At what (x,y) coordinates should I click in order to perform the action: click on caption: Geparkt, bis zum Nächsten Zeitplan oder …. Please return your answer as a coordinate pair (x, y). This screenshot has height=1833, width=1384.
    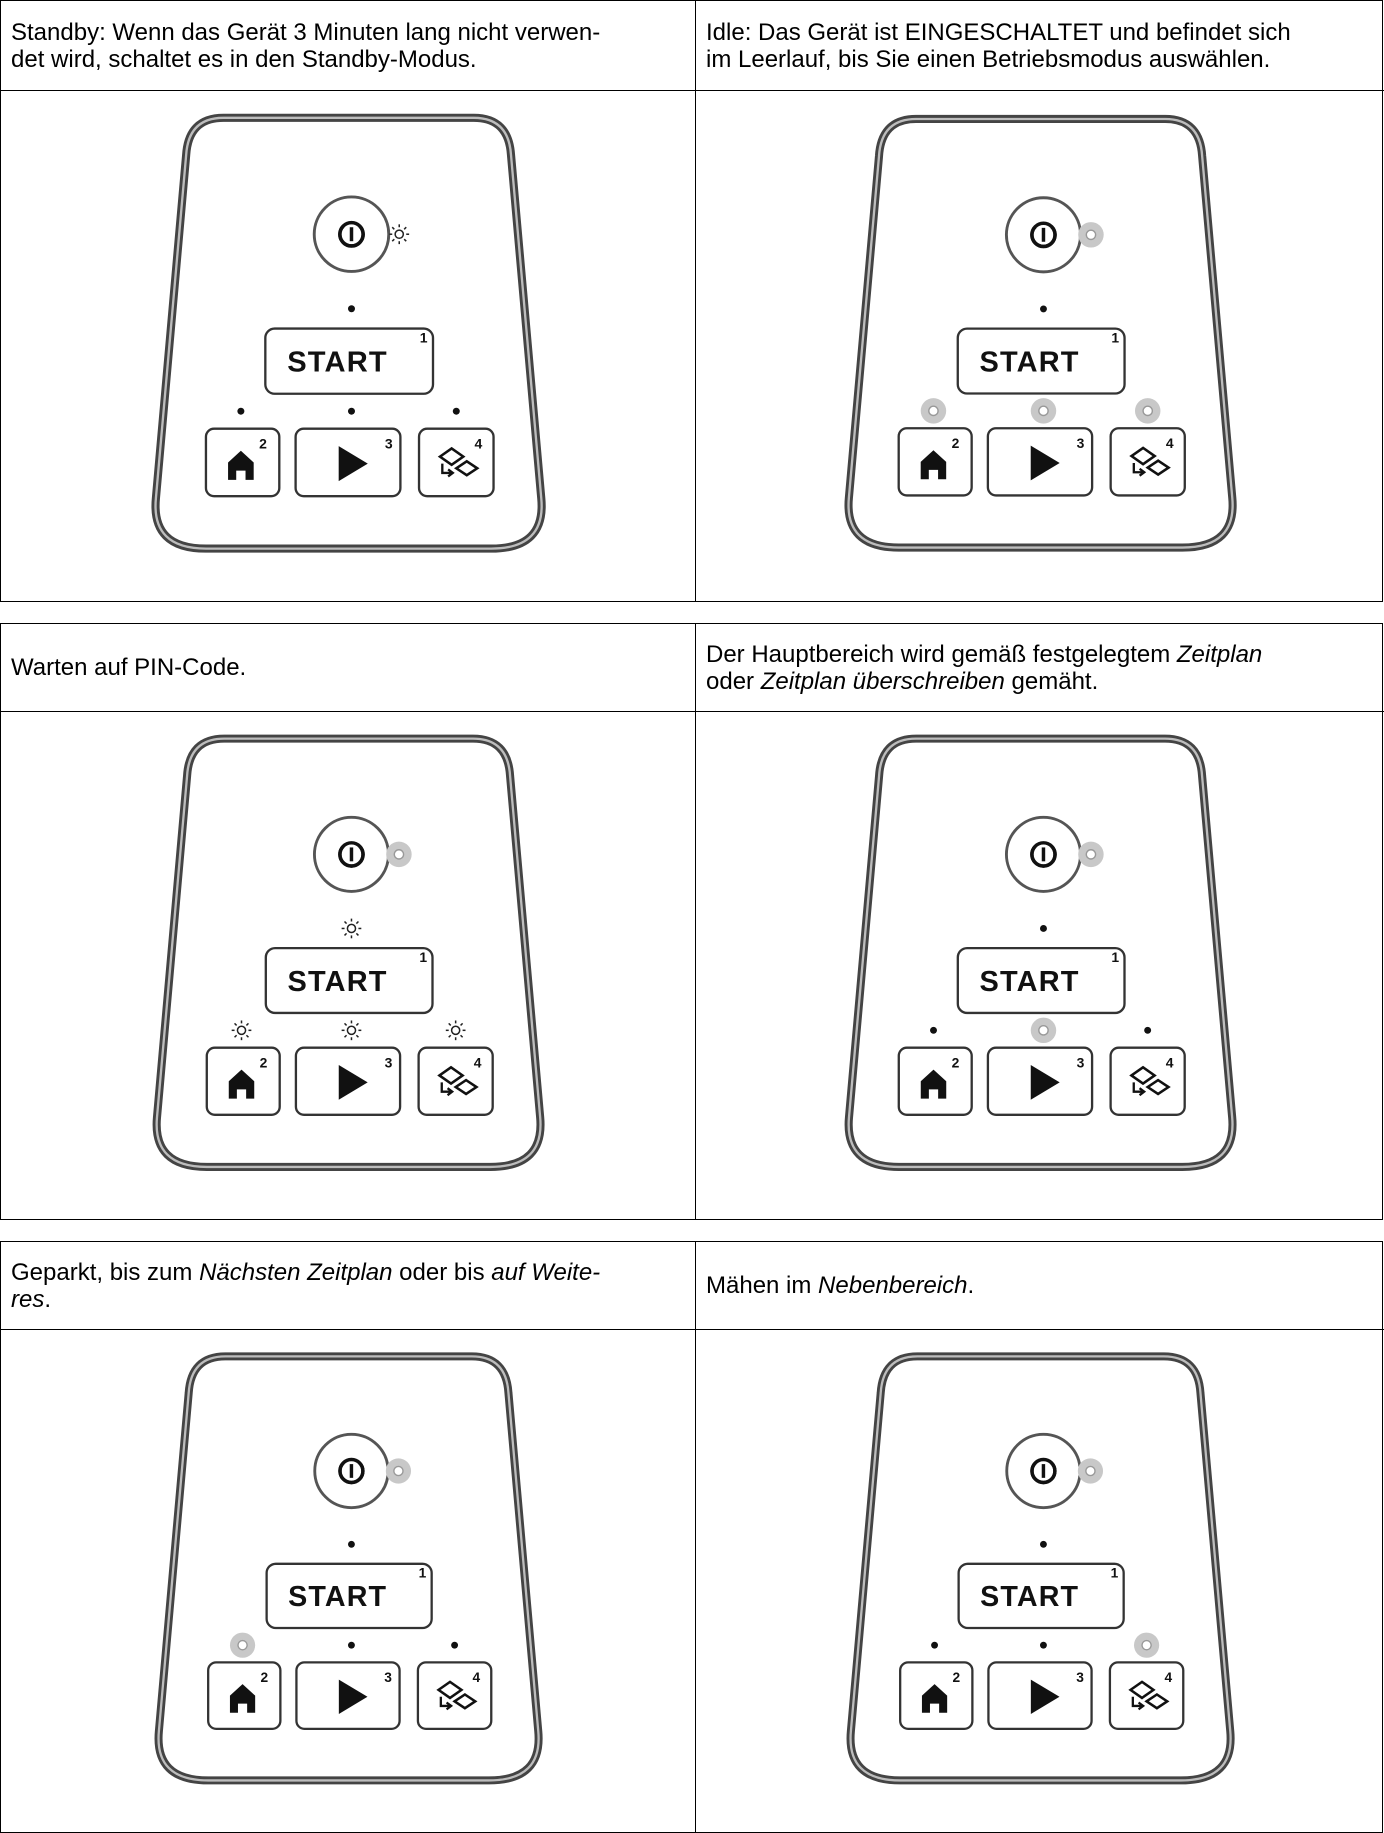
    Looking at the image, I should click on (348, 1286).